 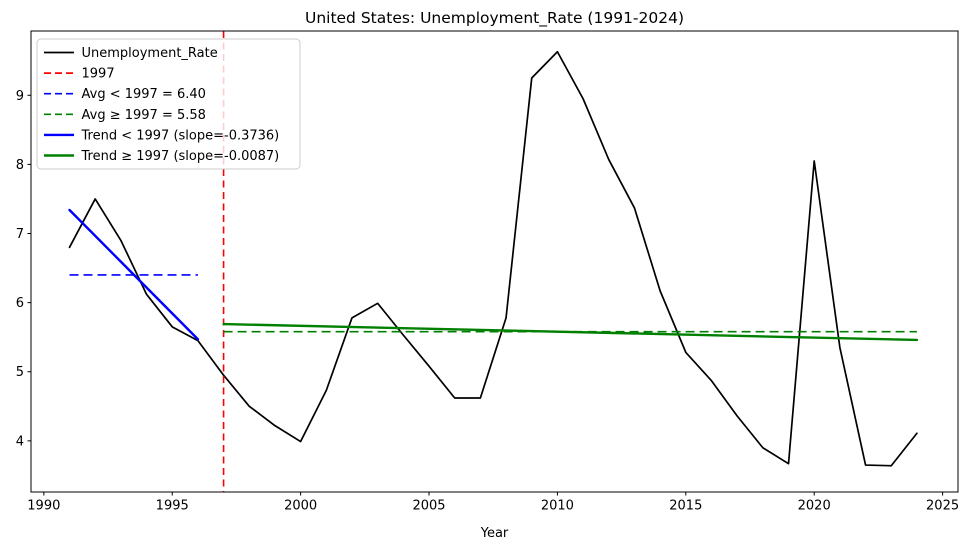 I want to click on y-tick-label: 7, so click(x=20, y=234).